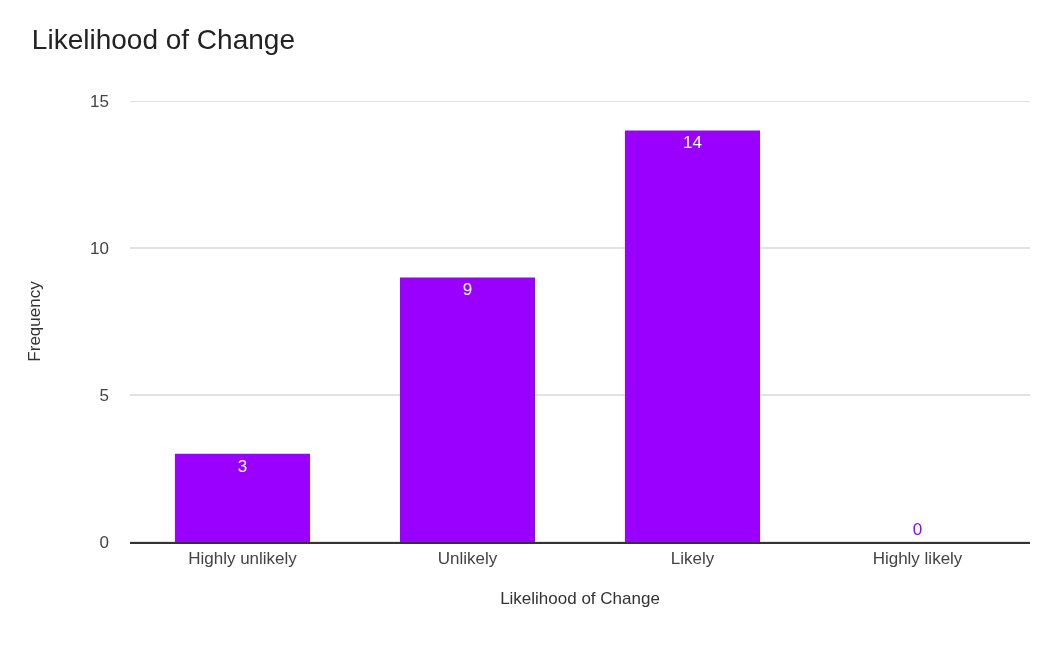  I want to click on data-label: 14, so click(692, 143).